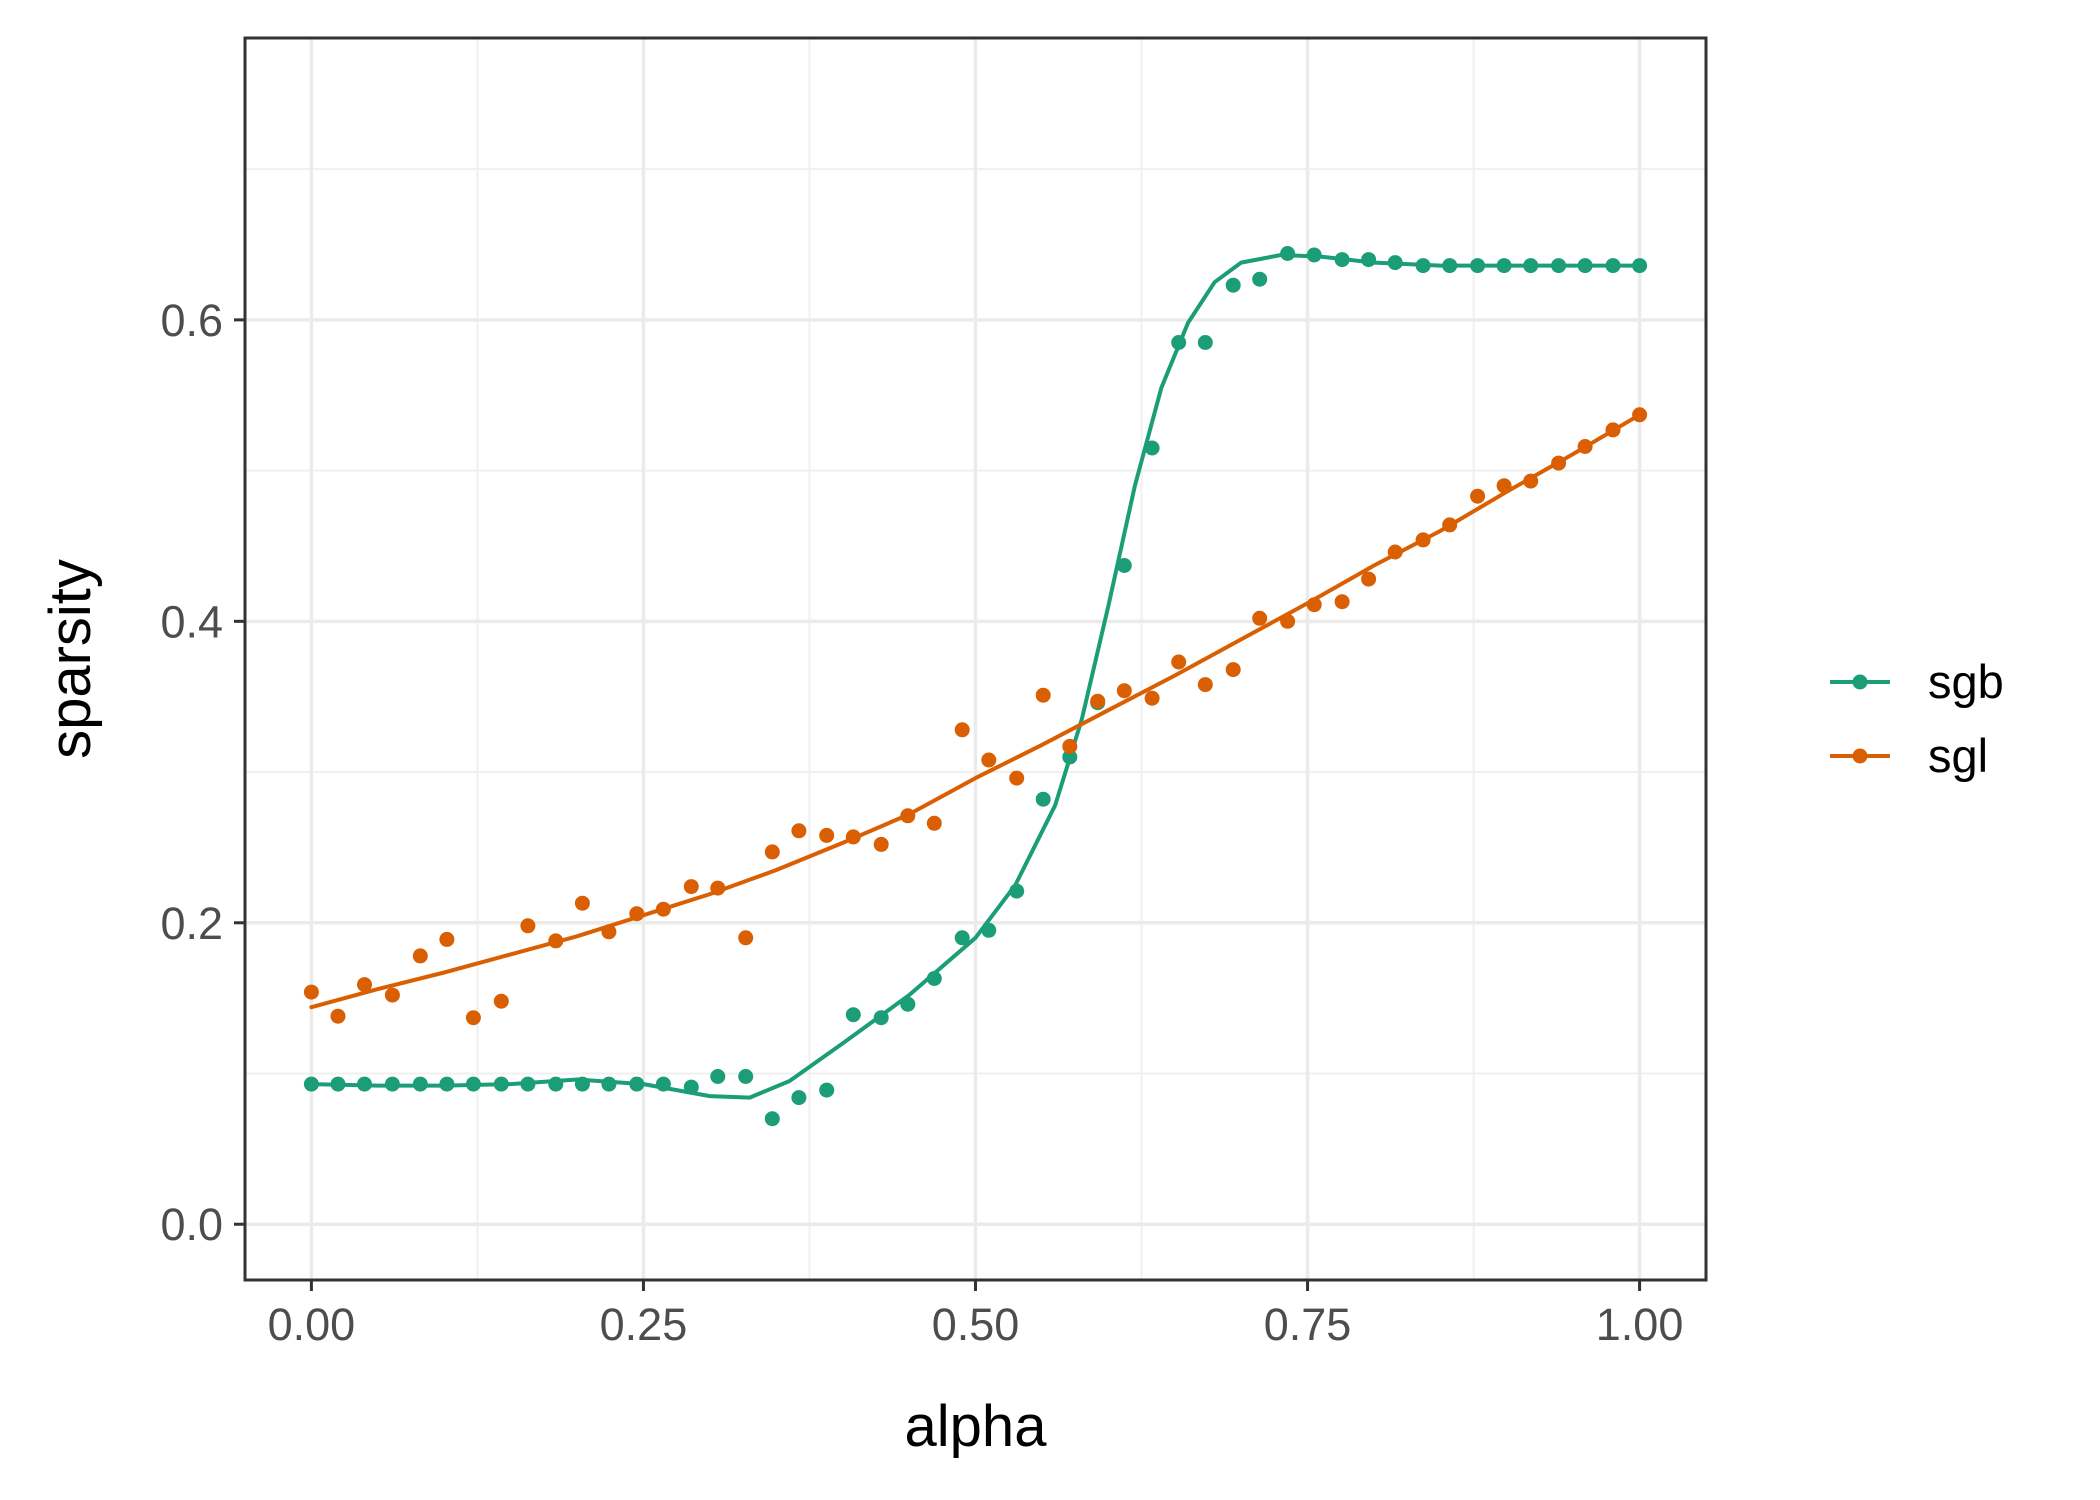 Image resolution: width=2100 pixels, height=1500 pixels. I want to click on y-tick-label: 0.0, so click(191, 1224).